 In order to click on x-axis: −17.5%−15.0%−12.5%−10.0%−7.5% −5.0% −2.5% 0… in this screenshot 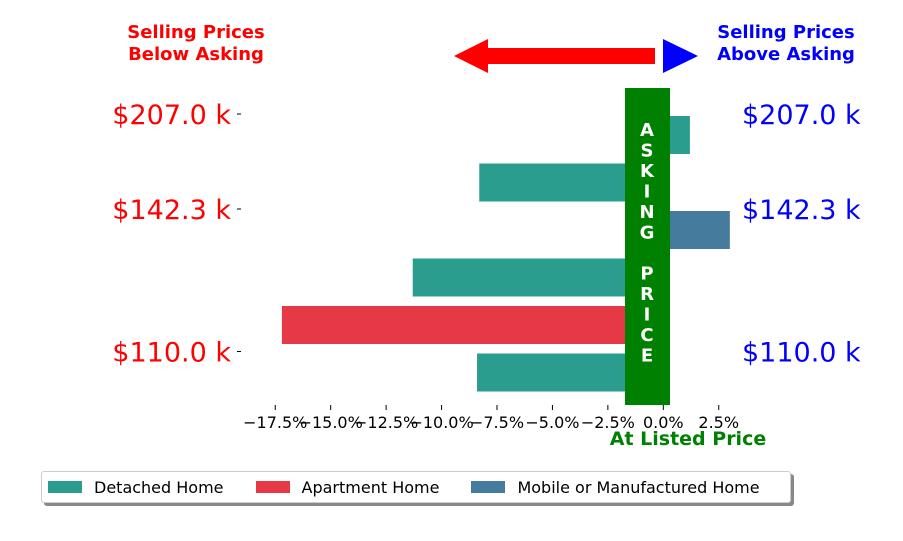, I will do `click(491, 418)`.